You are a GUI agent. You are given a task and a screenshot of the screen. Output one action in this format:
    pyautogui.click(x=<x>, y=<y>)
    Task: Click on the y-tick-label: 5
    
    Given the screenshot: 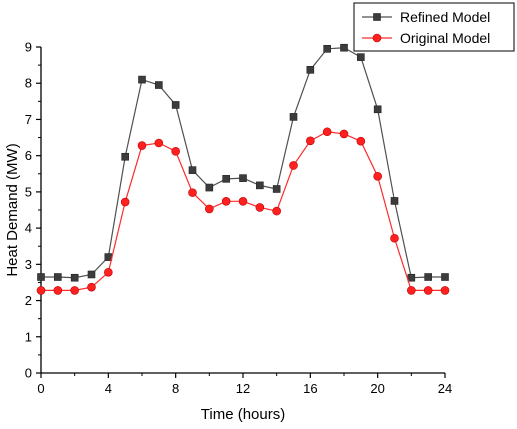 What is the action you would take?
    pyautogui.click(x=28, y=191)
    